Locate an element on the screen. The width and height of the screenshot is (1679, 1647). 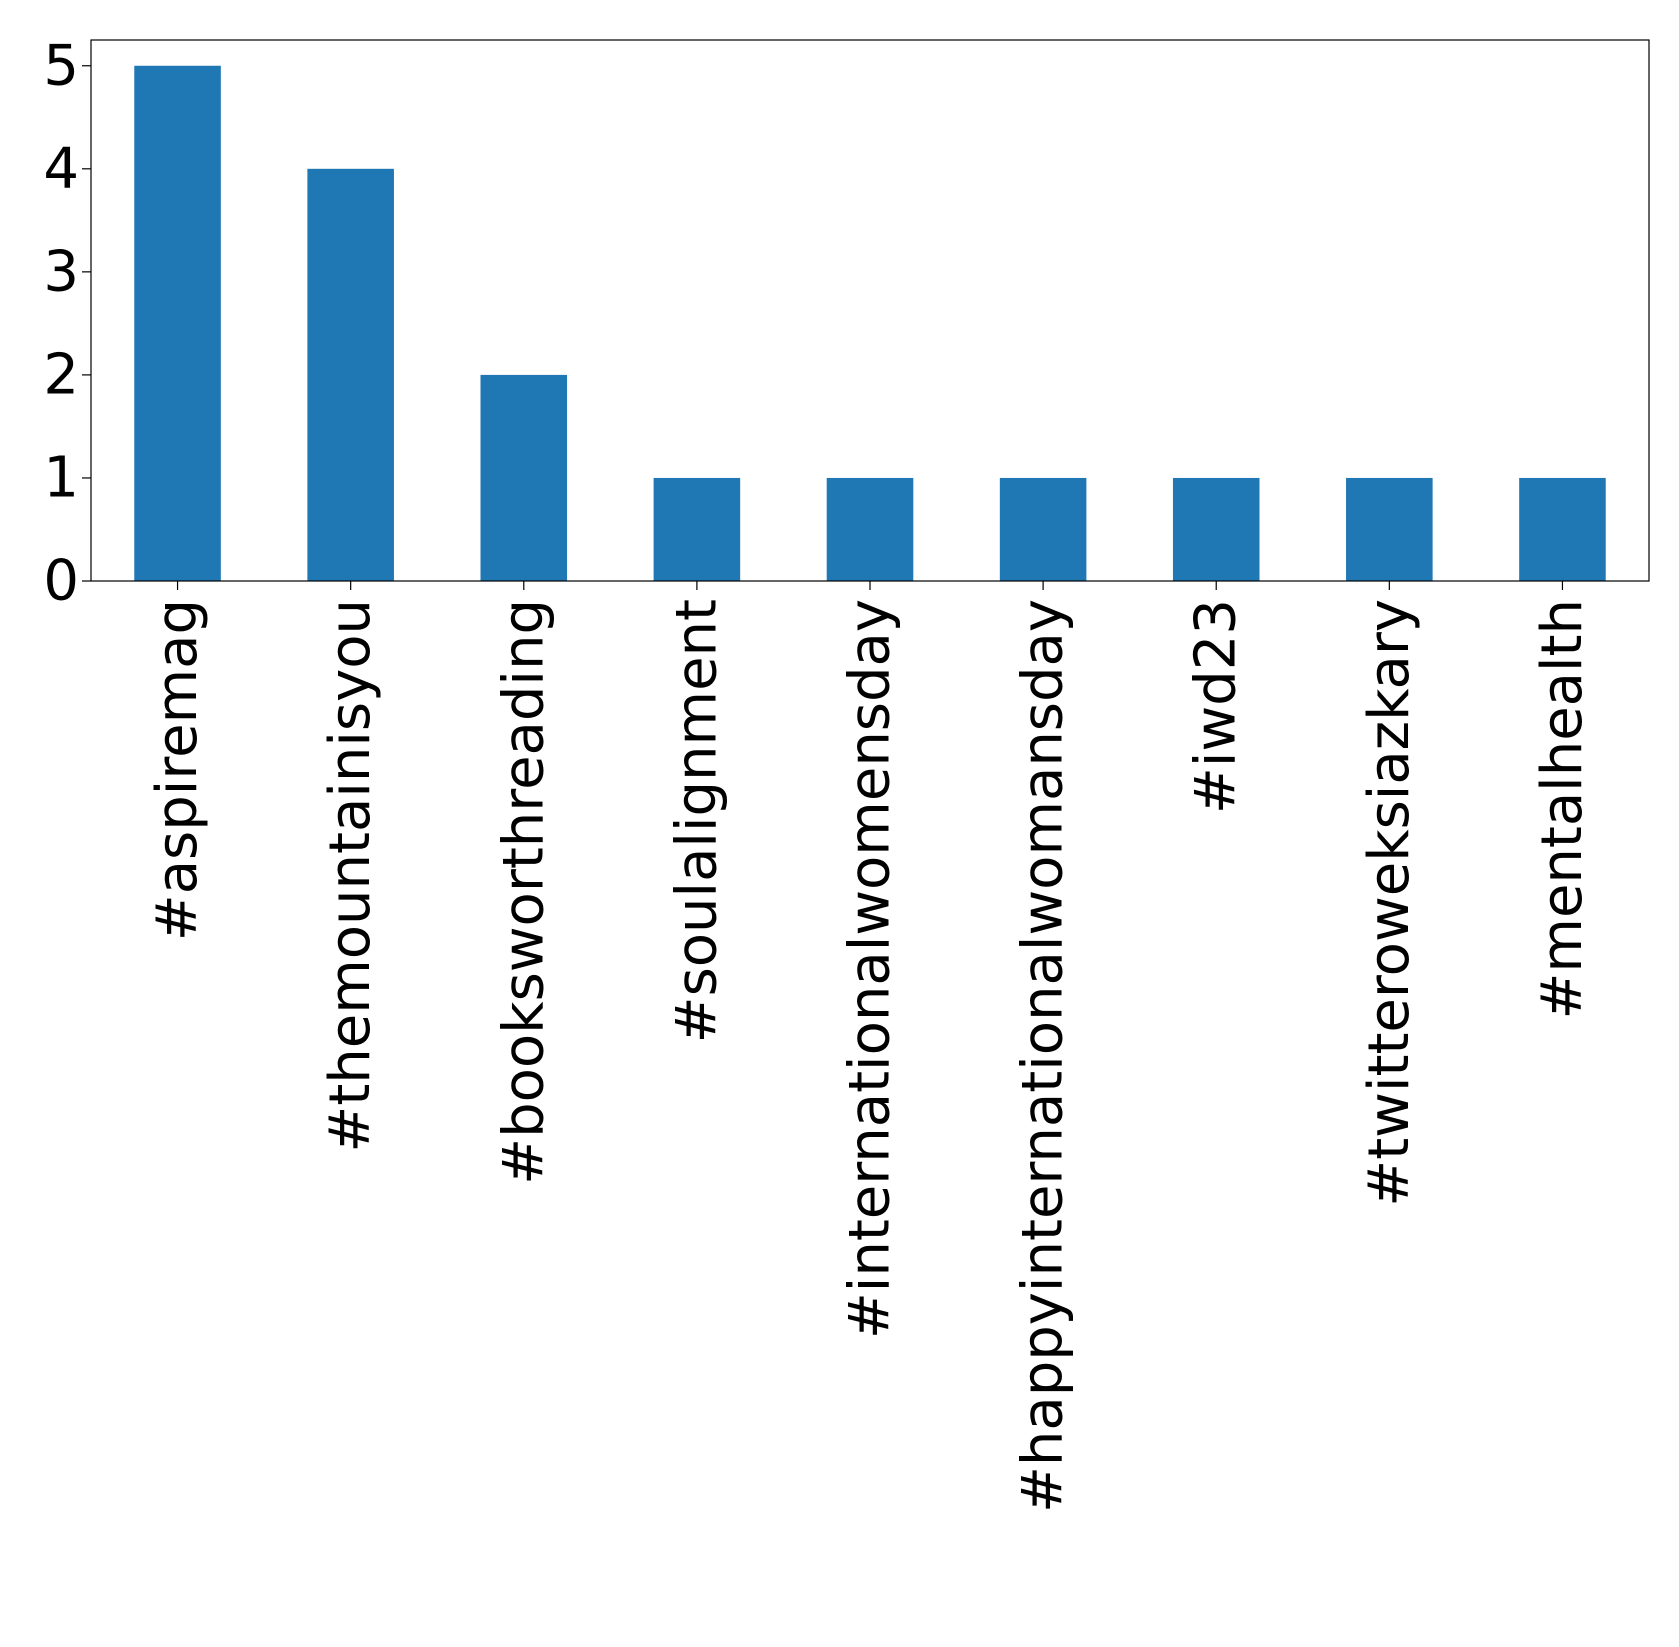
bar-twitteroweksiazkary is located at coordinates (1389, 529).